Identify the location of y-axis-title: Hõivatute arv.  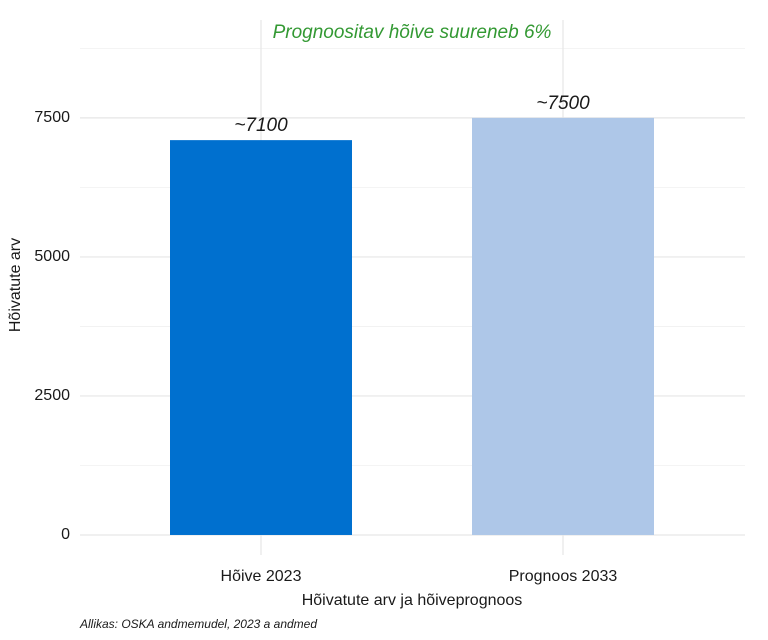
(15, 285).